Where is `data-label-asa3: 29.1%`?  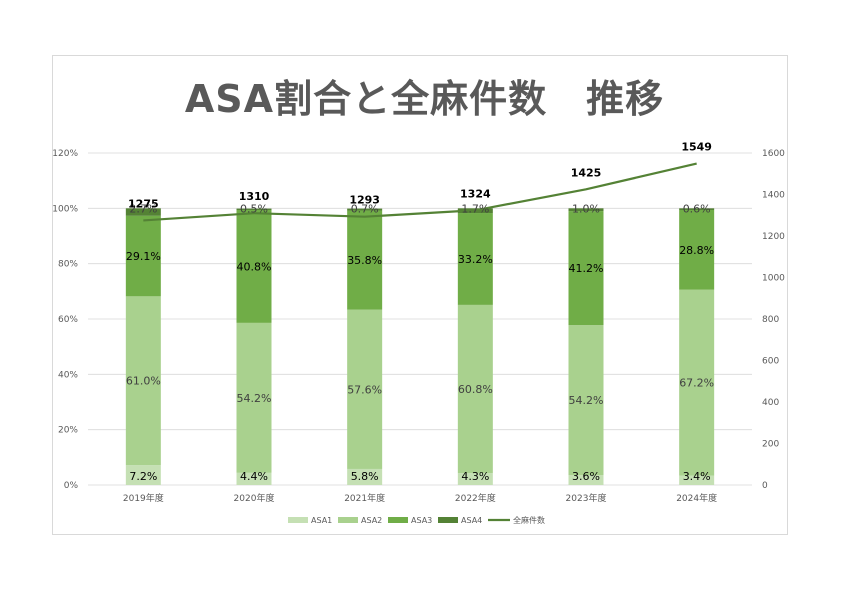 data-label-asa3: 29.1% is located at coordinates (143, 256).